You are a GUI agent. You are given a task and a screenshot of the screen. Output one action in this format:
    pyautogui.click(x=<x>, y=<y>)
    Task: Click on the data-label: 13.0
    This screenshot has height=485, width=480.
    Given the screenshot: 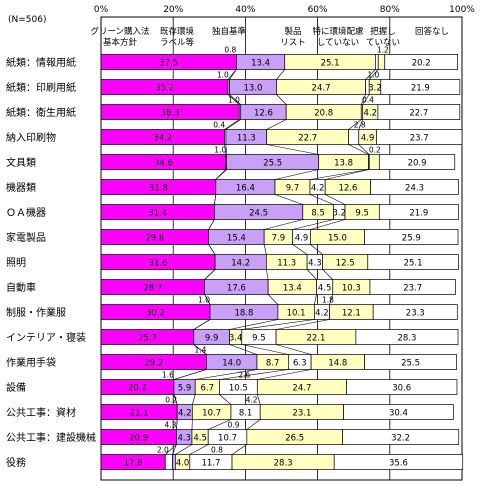 What is the action you would take?
    pyautogui.click(x=253, y=89)
    